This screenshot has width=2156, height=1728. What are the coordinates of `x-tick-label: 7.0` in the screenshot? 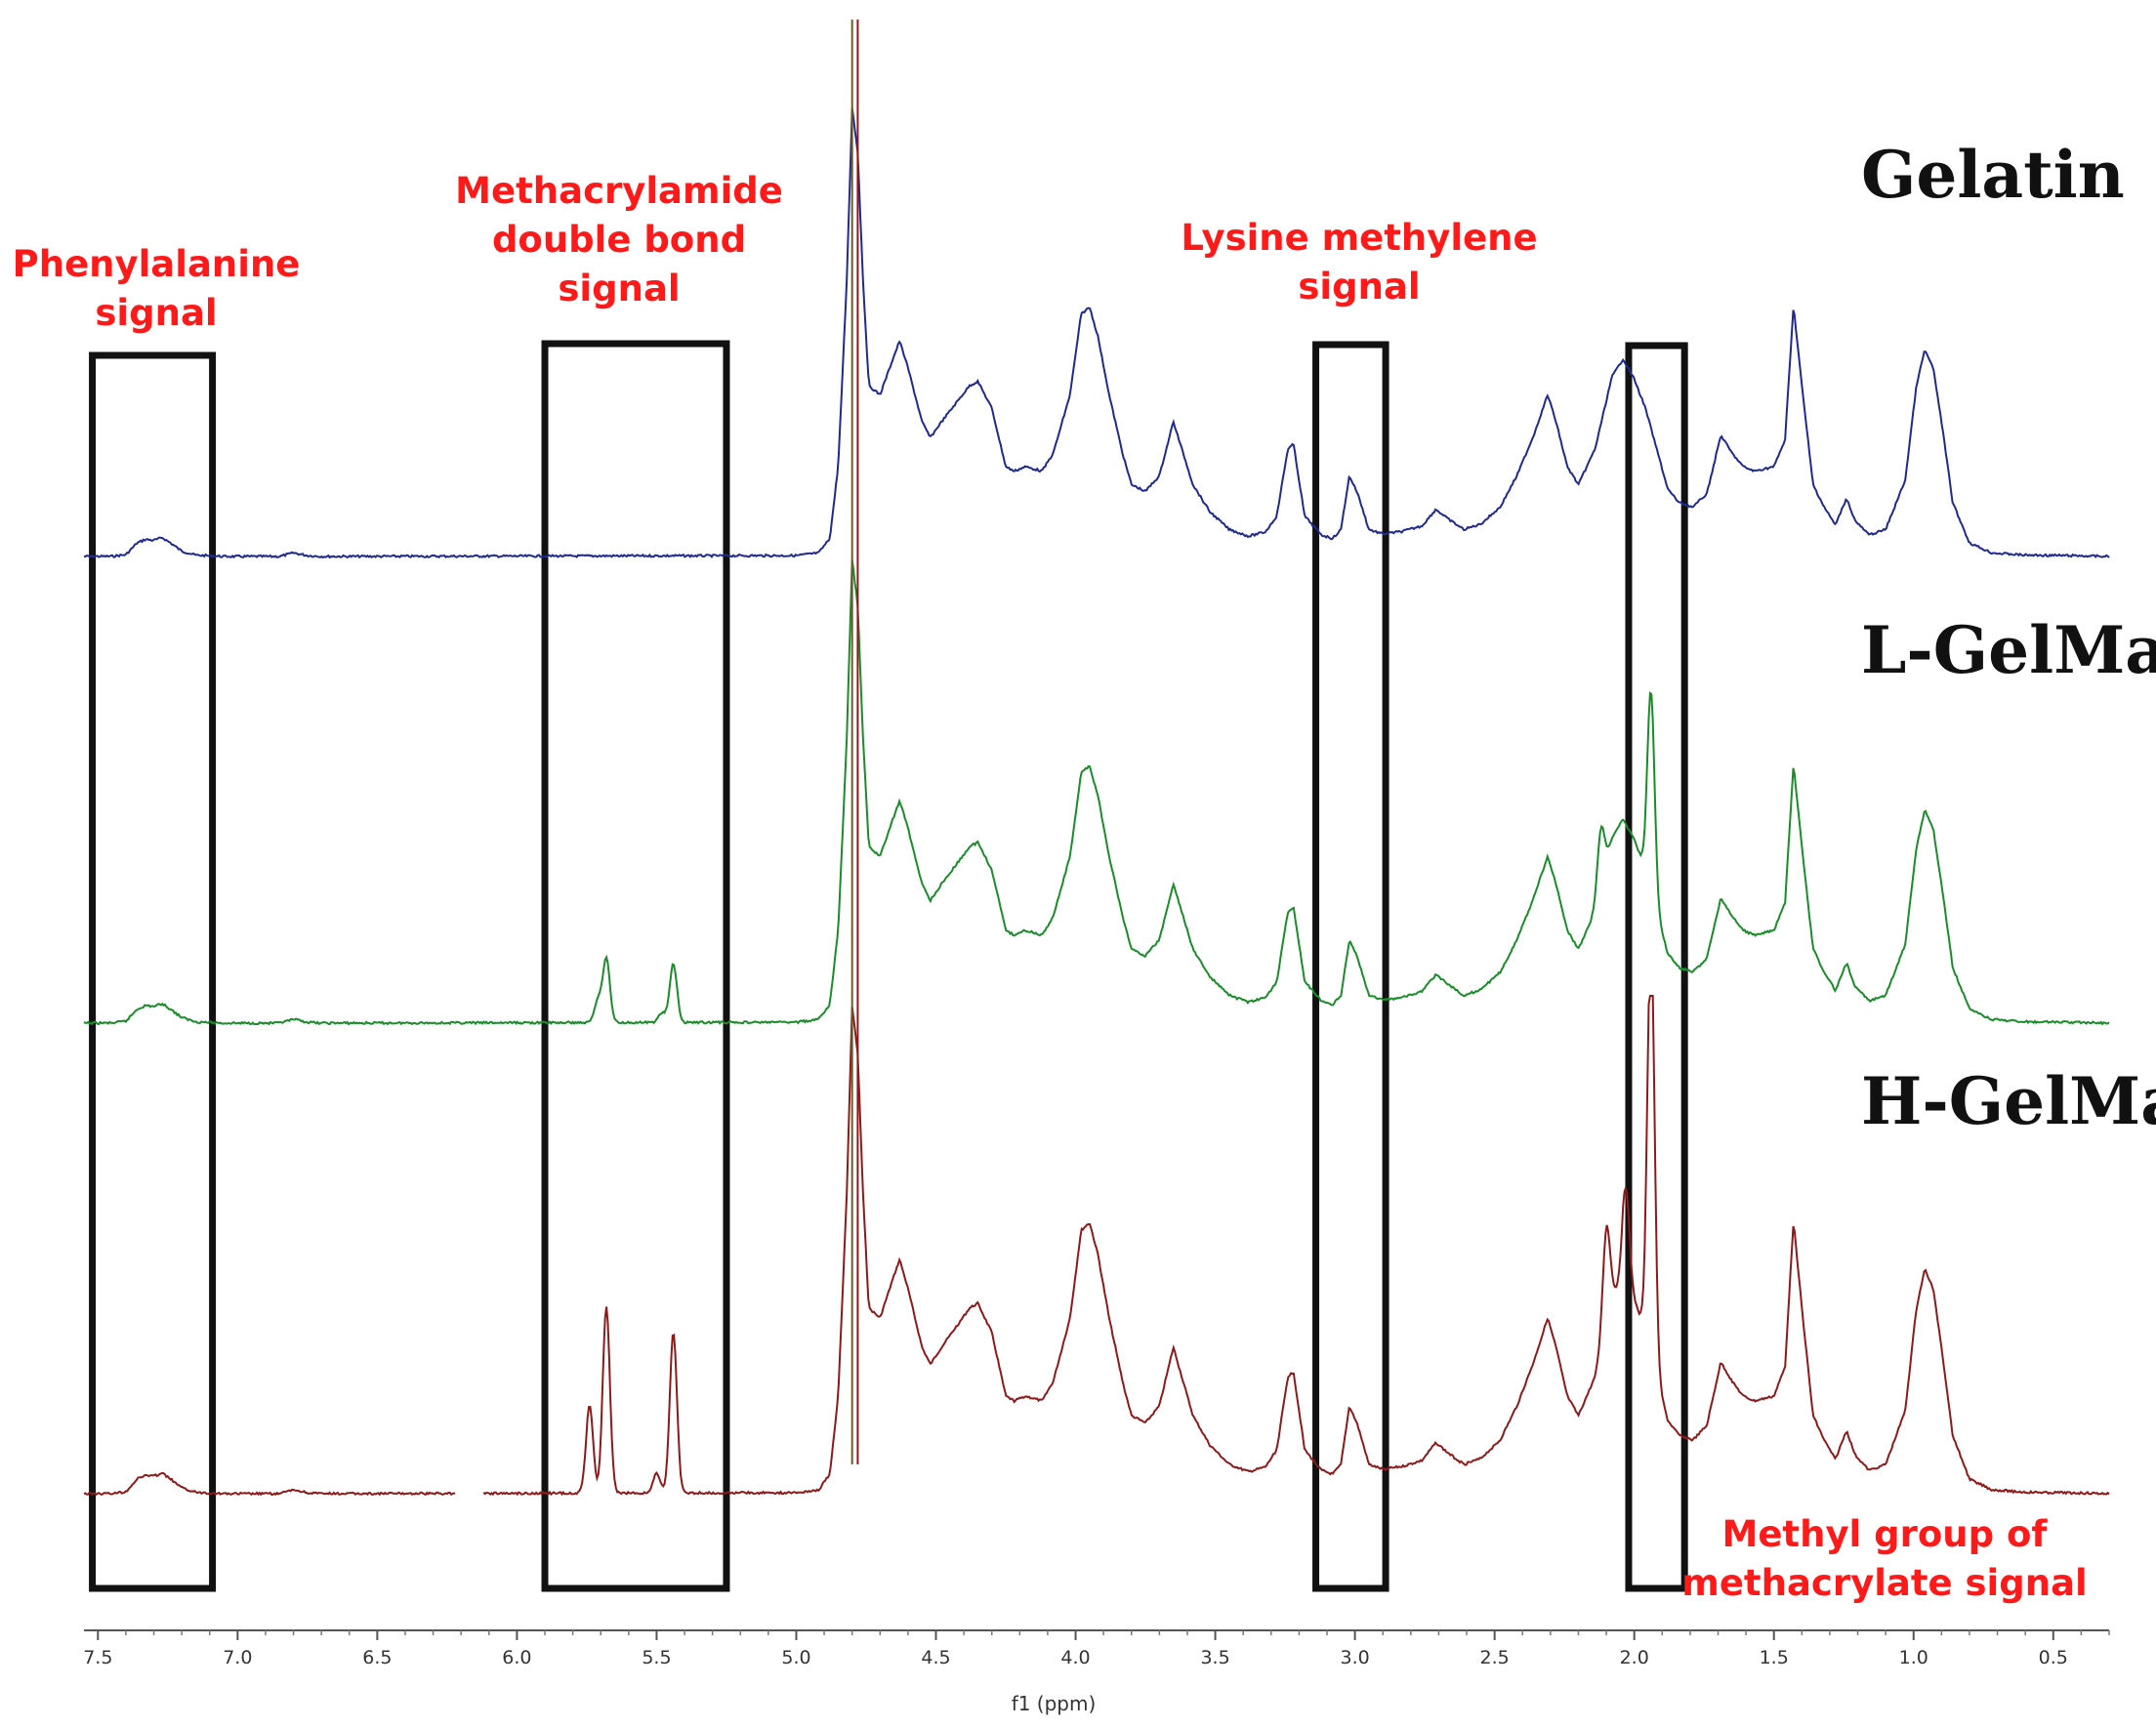 It's located at (238, 1658).